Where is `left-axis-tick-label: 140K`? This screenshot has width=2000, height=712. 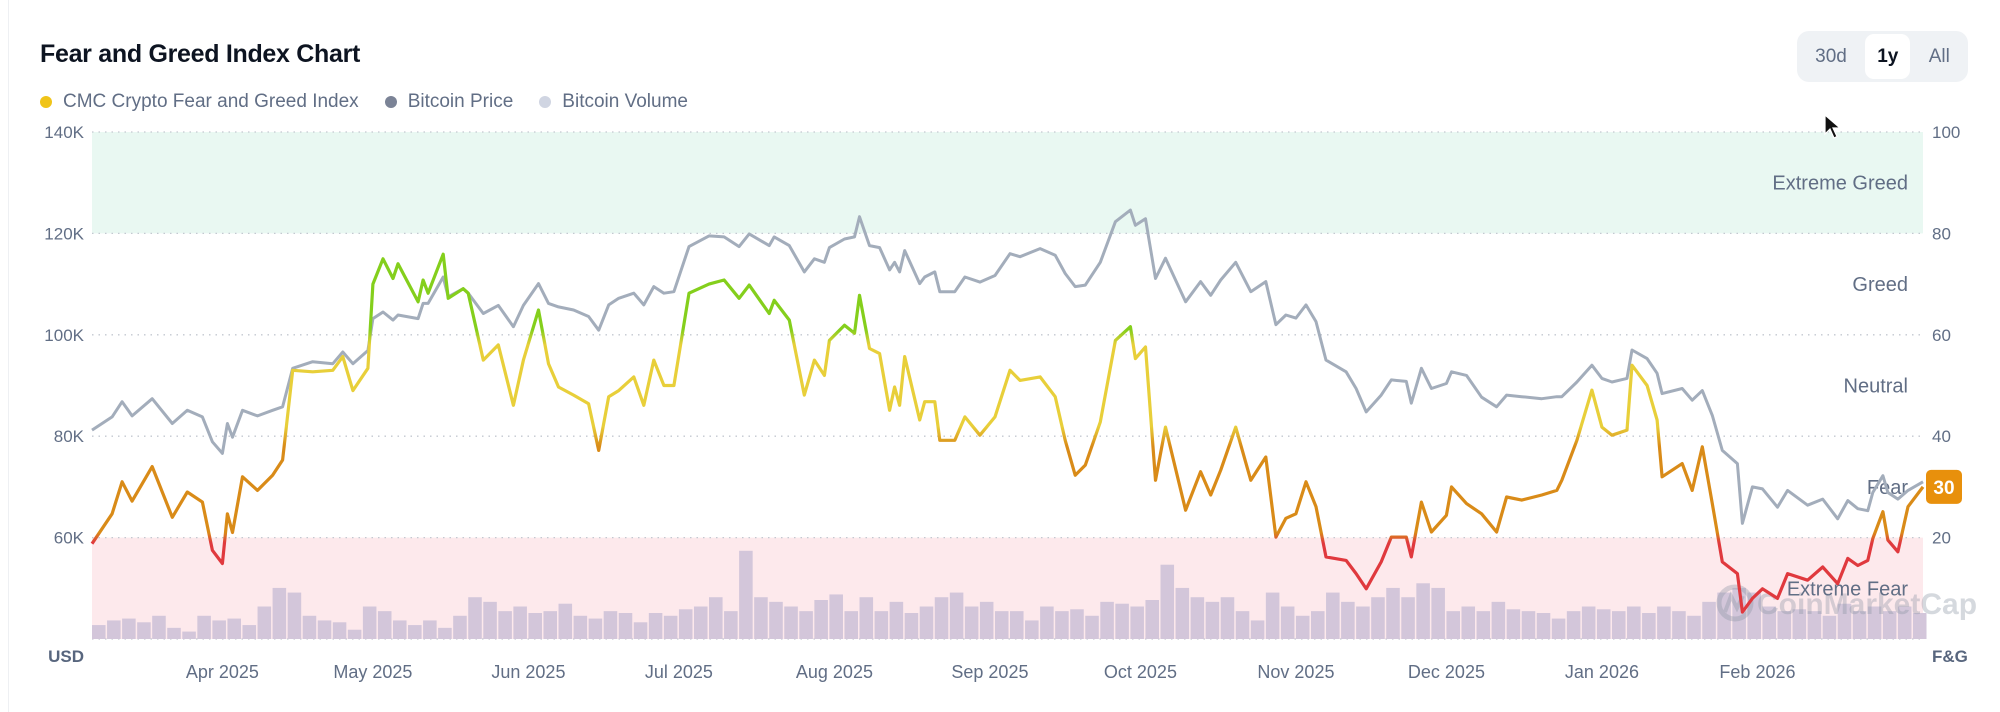
left-axis-tick-label: 140K is located at coordinates (64, 132).